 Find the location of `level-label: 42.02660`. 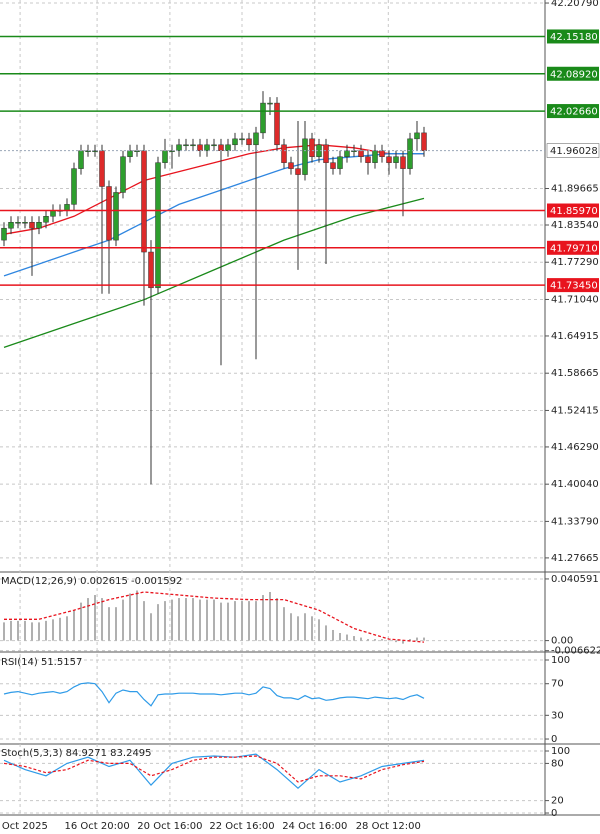

level-label: 42.02660 is located at coordinates (574, 112).